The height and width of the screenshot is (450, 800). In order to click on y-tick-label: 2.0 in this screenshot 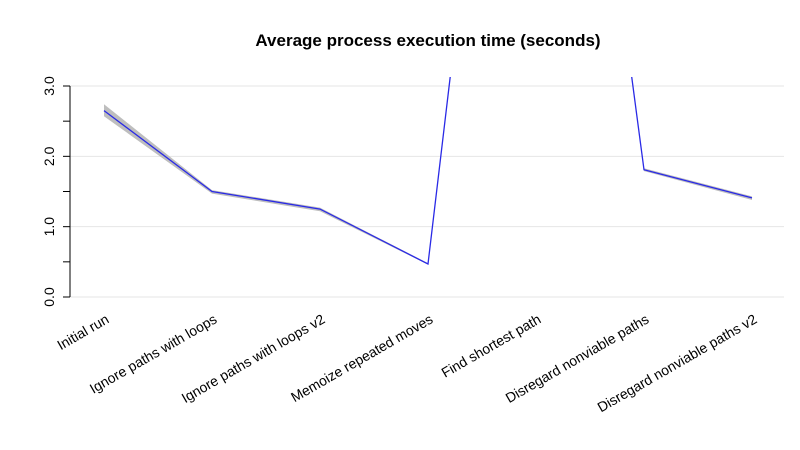, I will do `click(49, 156)`.